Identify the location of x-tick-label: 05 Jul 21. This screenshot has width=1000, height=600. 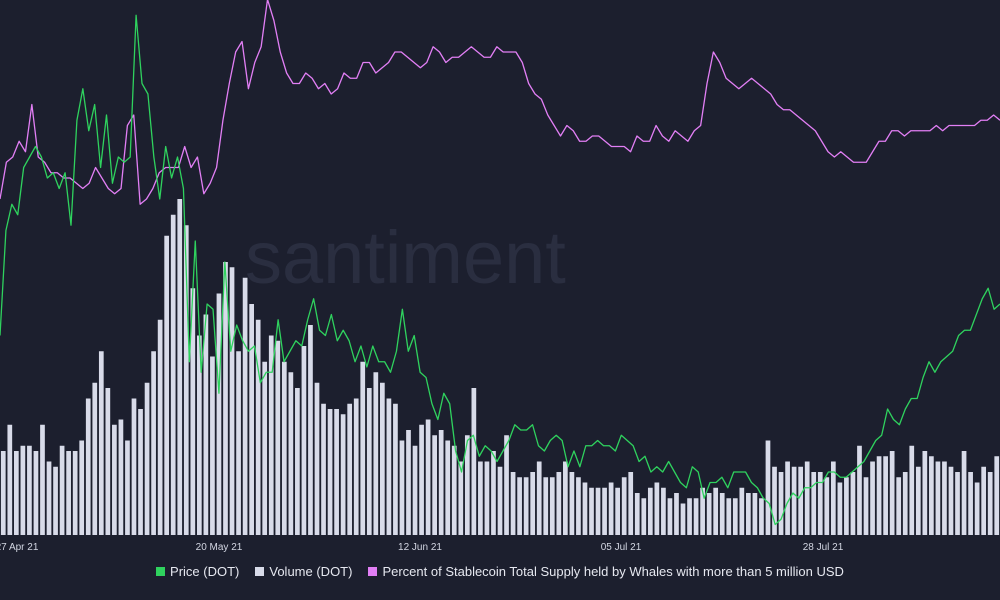
(621, 547).